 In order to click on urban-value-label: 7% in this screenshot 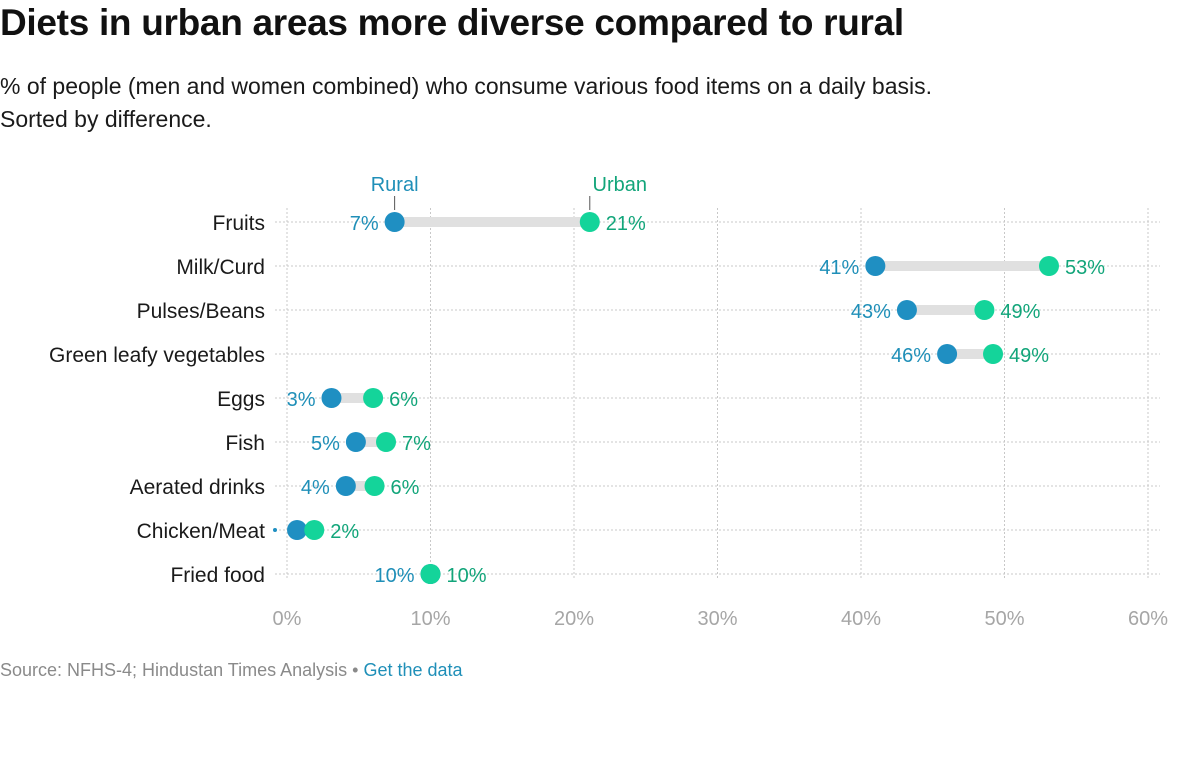, I will do `click(416, 444)`.